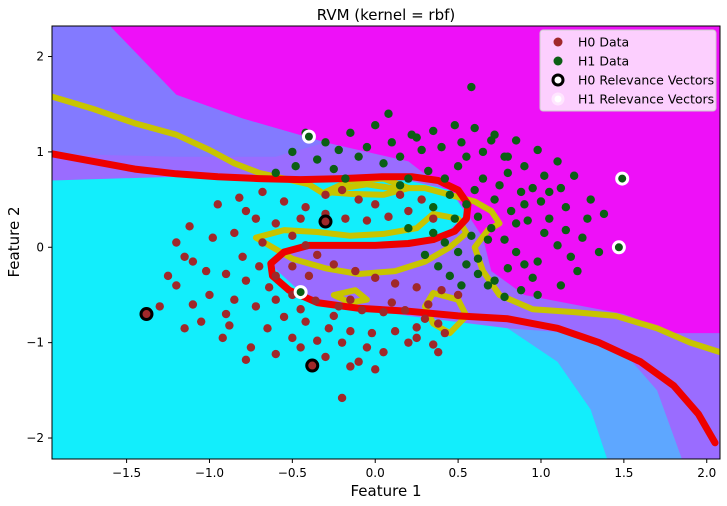  I want to click on x-axis-ticks: −1.5 −1.0 −0.5 0.0 0.5 1.0 1.5 2.0, so click(414, 469).